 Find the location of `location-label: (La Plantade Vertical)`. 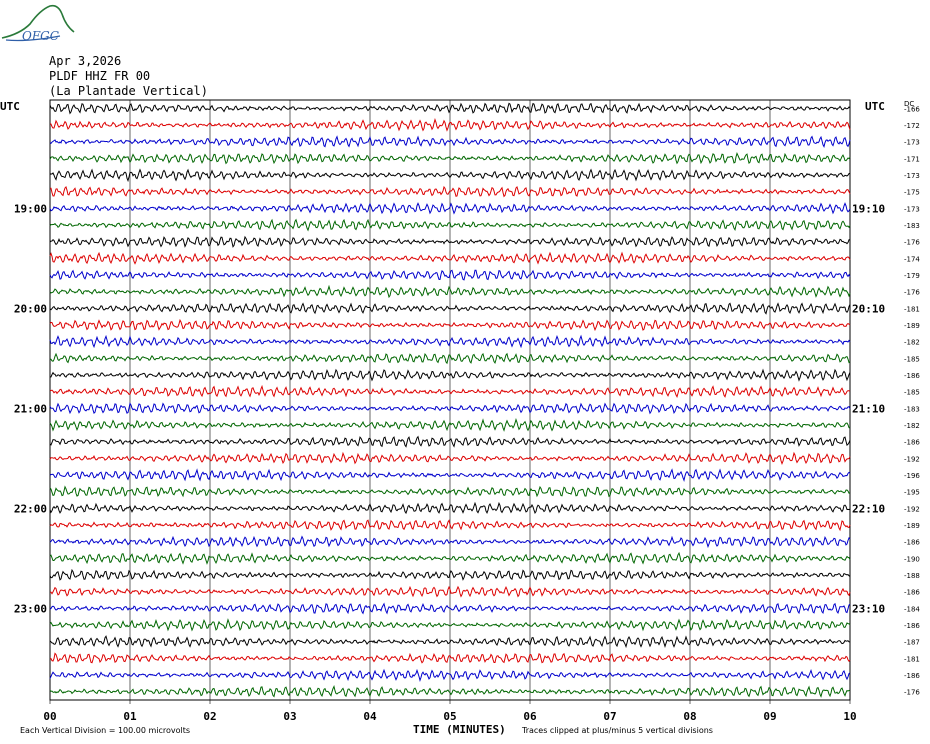

location-label: (La Plantade Vertical) is located at coordinates (128, 91).